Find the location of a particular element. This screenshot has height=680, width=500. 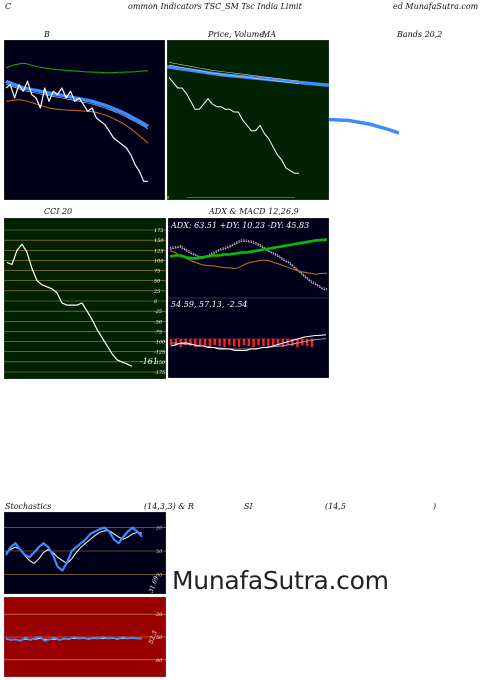

macd-signal-line is located at coordinates (249, 344).